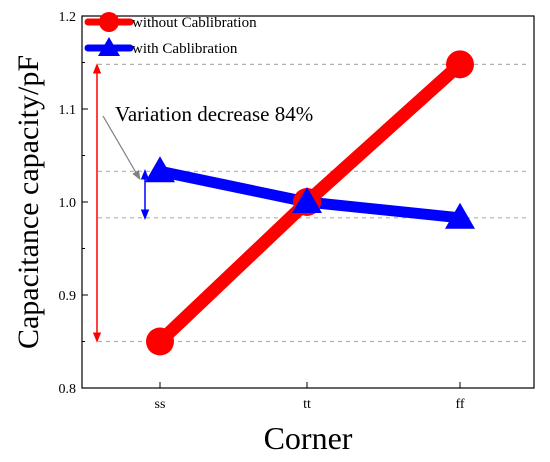  Describe the element at coordinates (121, 148) in the screenshot. I see `annotation-pointer` at that location.